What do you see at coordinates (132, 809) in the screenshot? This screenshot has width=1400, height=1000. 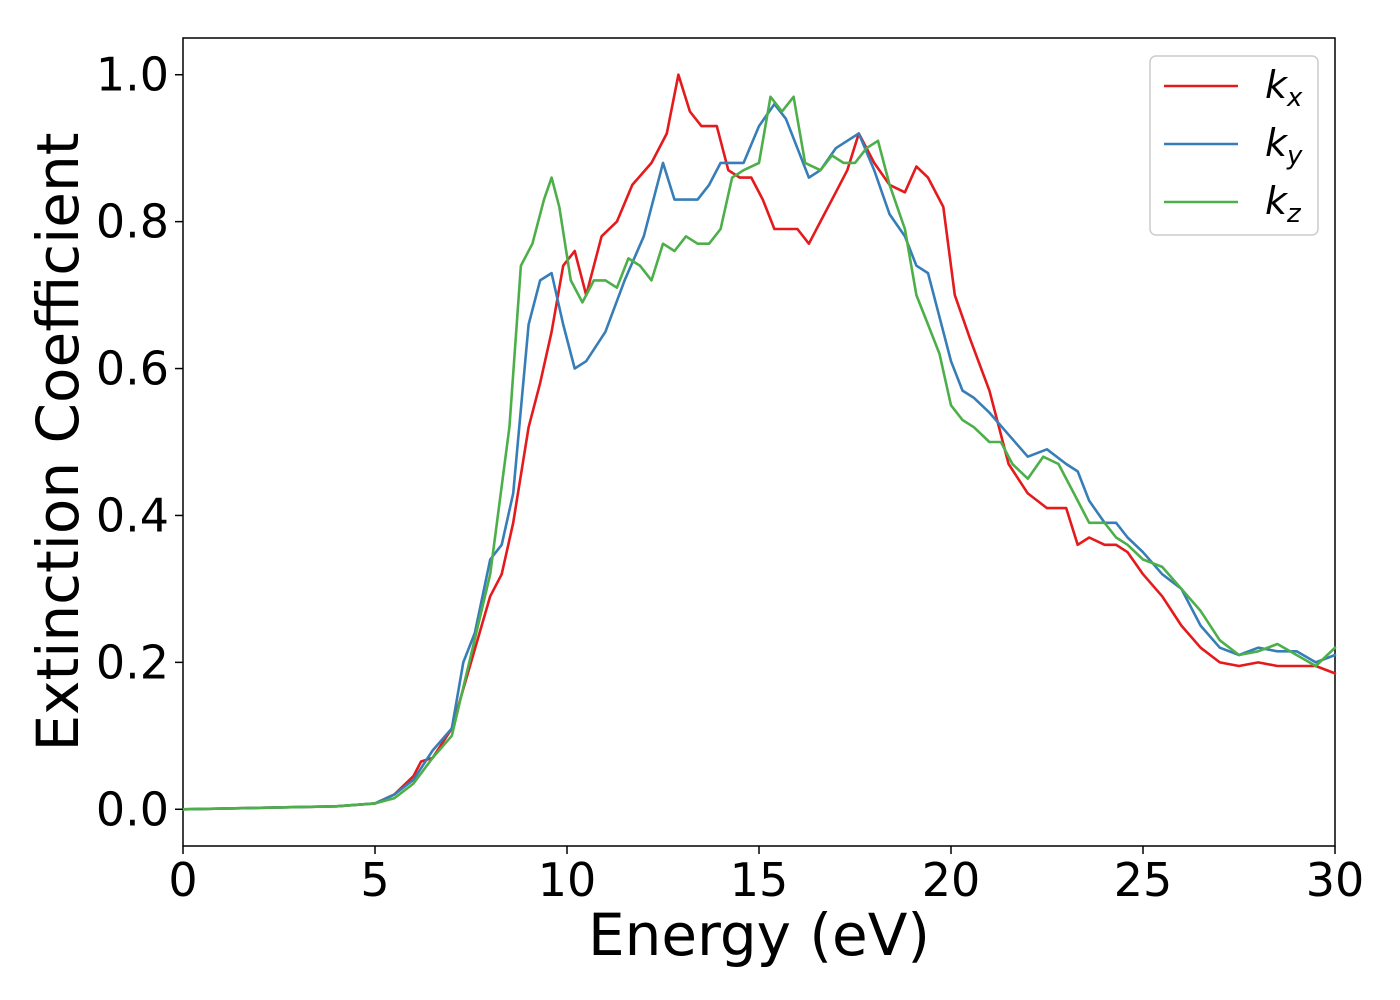 I see `y-tick-label: 0.0` at bounding box center [132, 809].